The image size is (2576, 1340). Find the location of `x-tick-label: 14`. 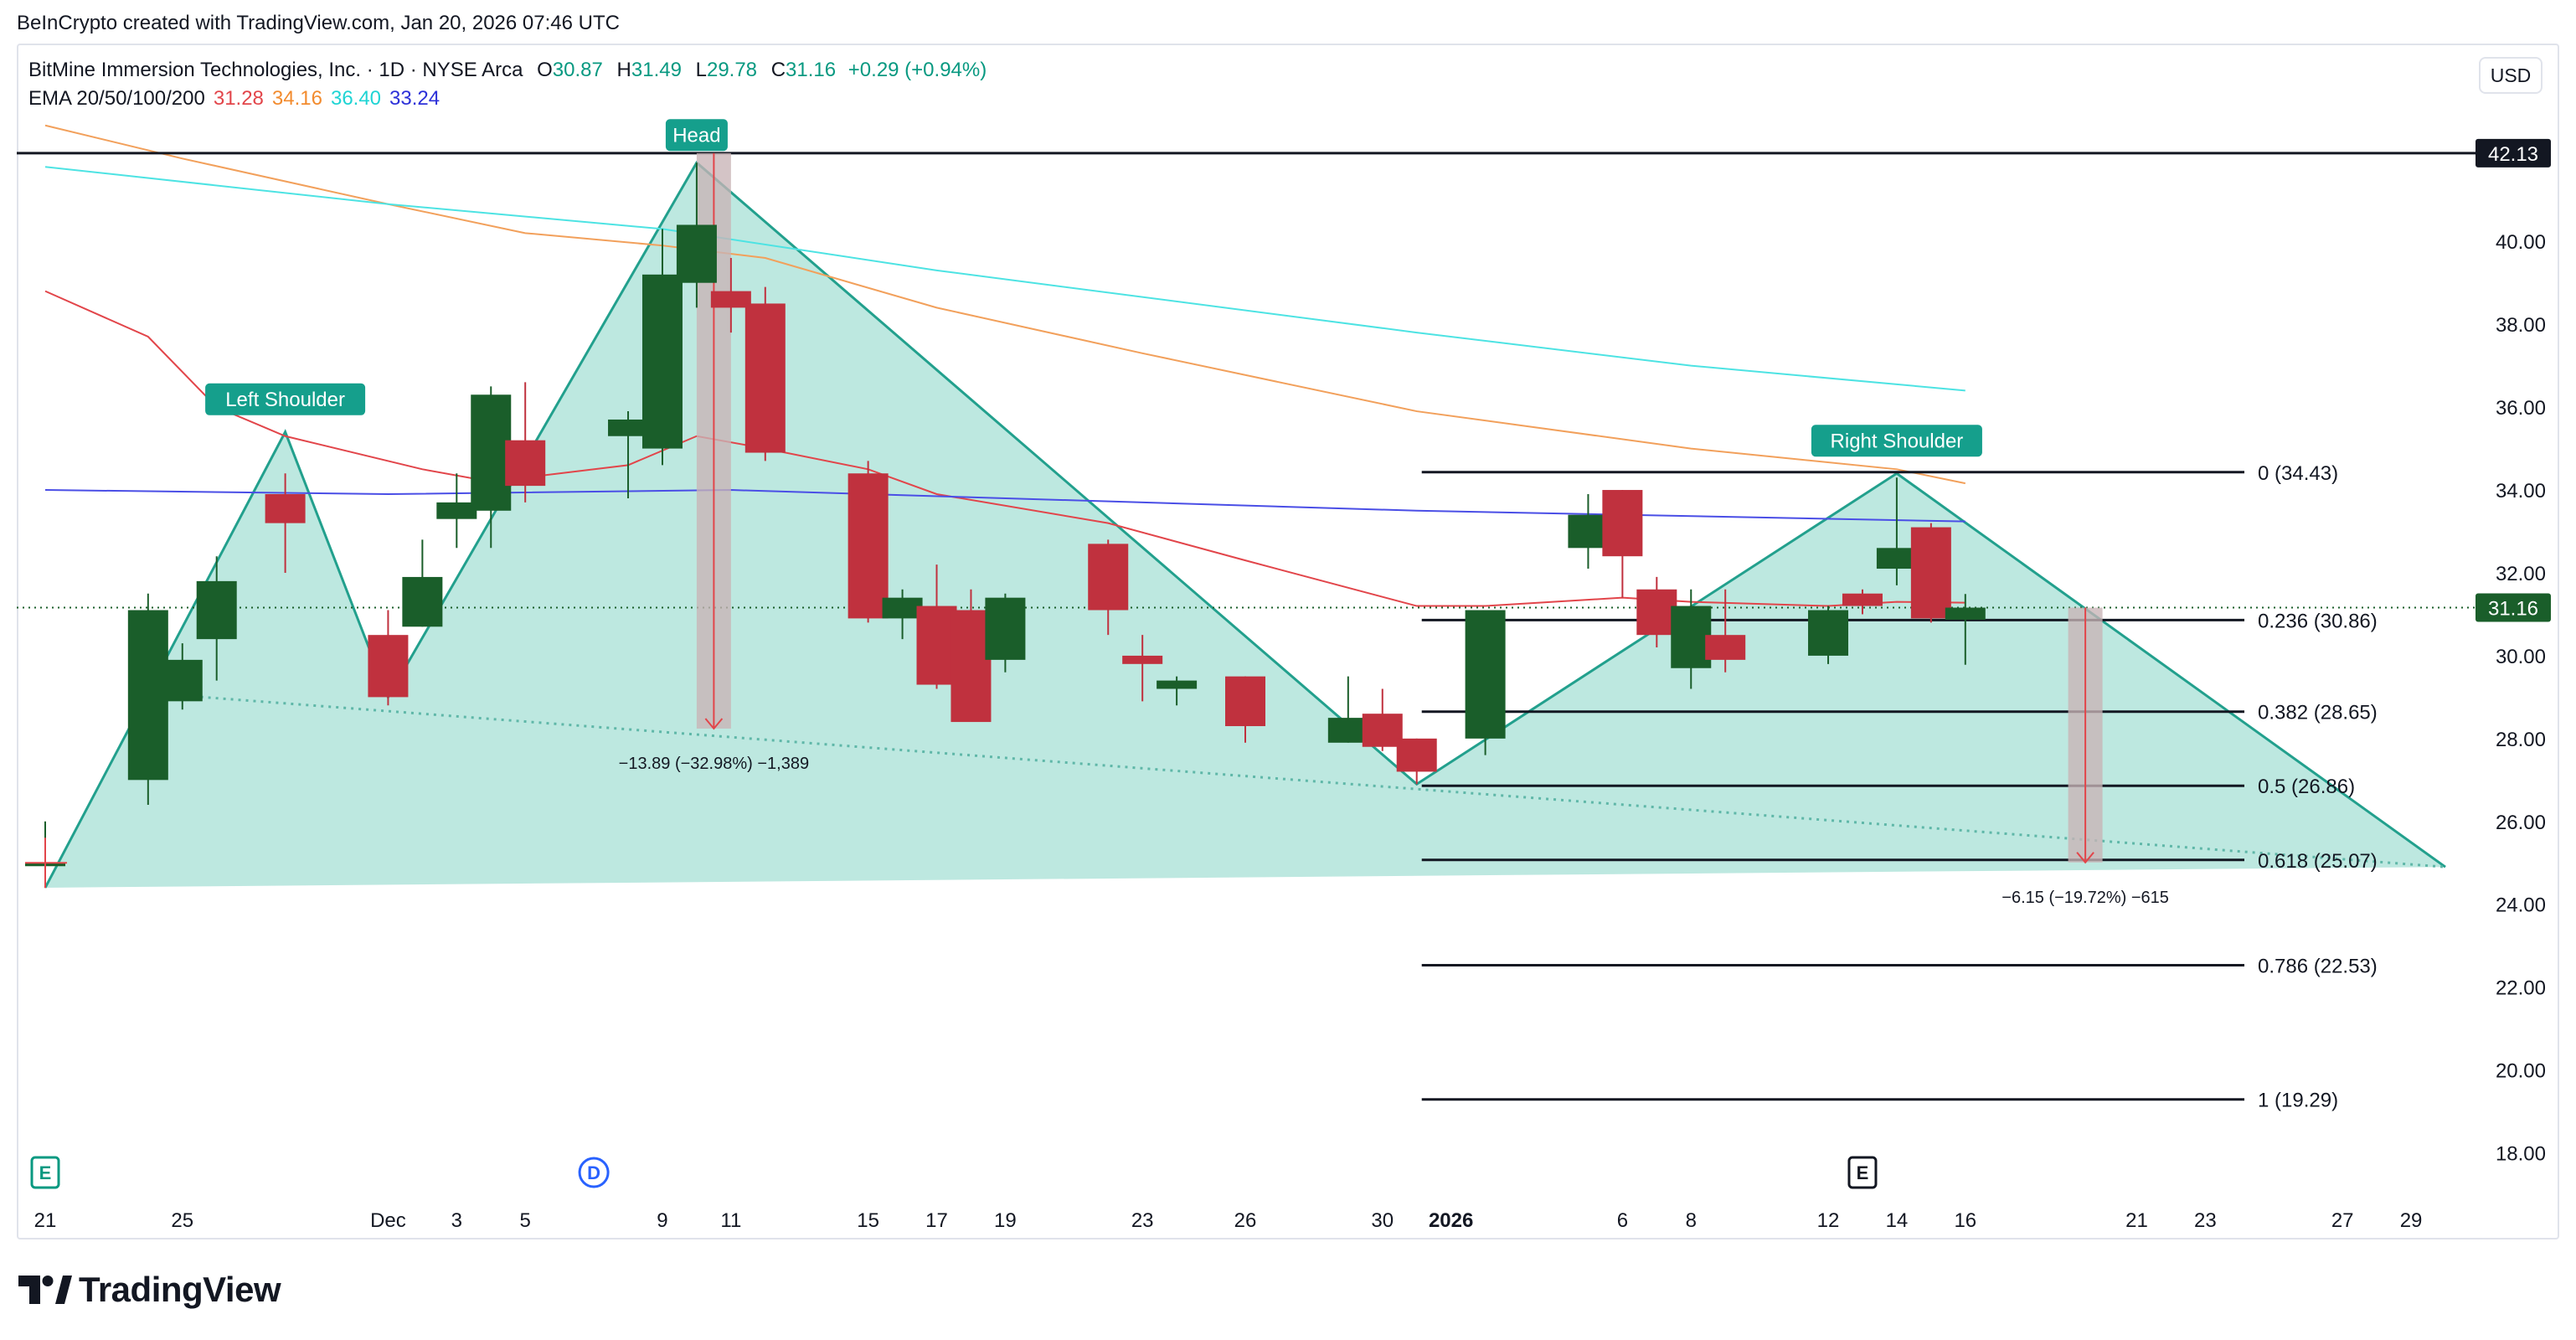

x-tick-label: 14 is located at coordinates (1897, 1220).